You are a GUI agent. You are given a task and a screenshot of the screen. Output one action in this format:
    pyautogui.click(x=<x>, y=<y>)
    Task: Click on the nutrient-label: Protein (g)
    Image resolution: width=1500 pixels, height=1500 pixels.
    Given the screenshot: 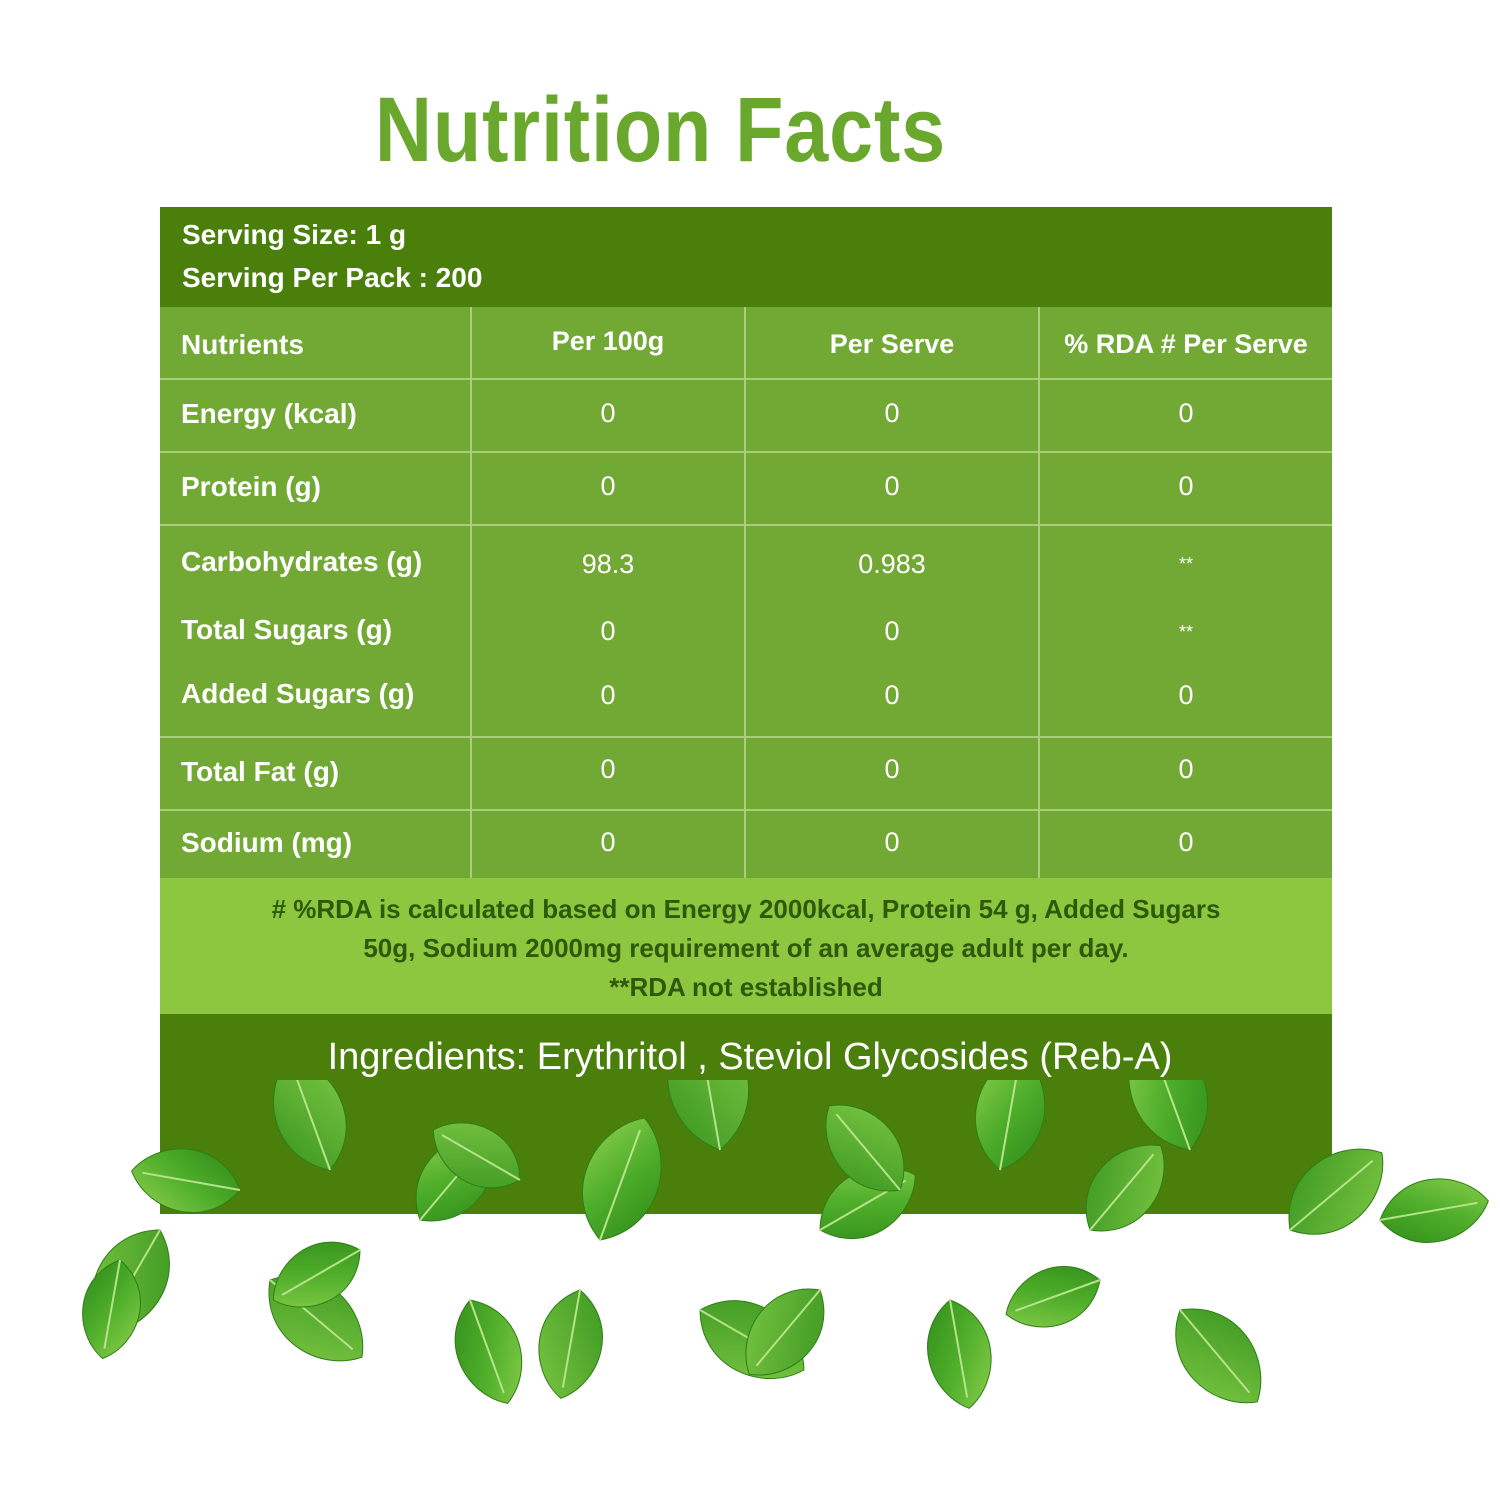 What is the action you would take?
    pyautogui.click(x=251, y=486)
    